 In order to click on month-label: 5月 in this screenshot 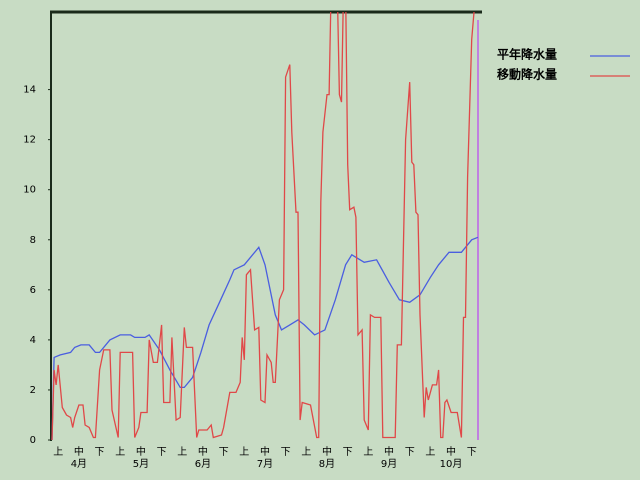, I will do `click(141, 464)`.